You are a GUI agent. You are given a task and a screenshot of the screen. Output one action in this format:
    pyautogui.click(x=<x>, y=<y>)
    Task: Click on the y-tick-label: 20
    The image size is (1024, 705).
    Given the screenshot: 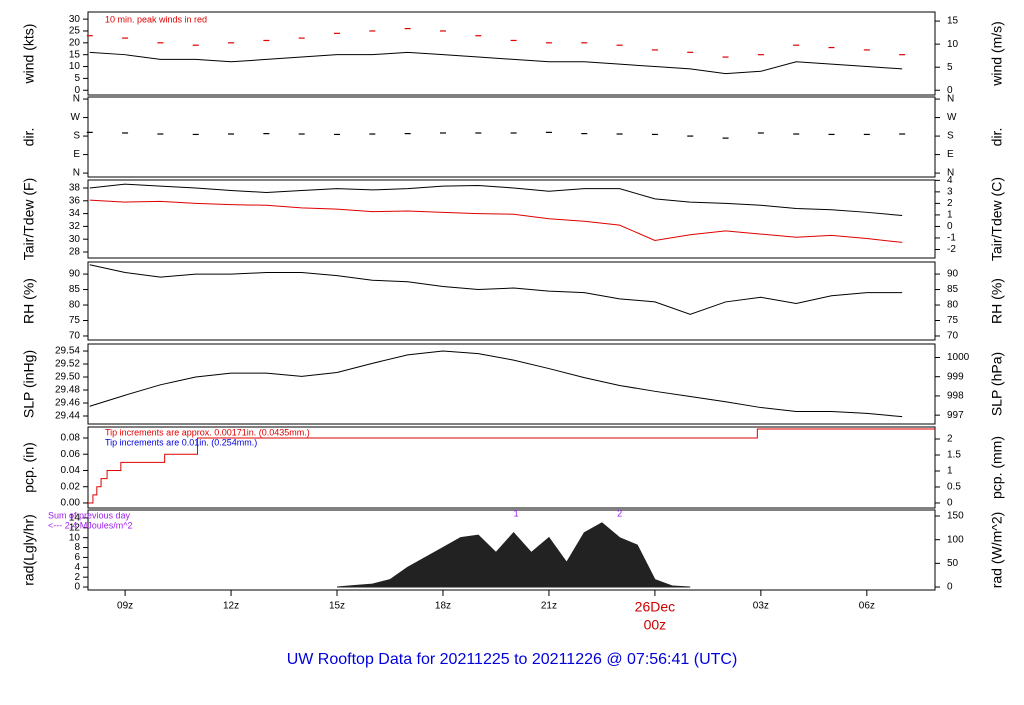 What is the action you would take?
    pyautogui.click(x=75, y=42)
    